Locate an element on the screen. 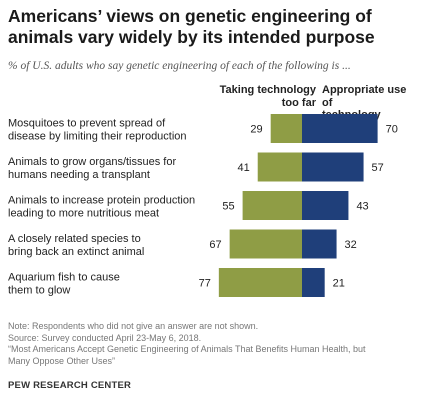 This screenshot has height=407, width=422. category-label-line: Animals to increase protein production is located at coordinates (101, 201).